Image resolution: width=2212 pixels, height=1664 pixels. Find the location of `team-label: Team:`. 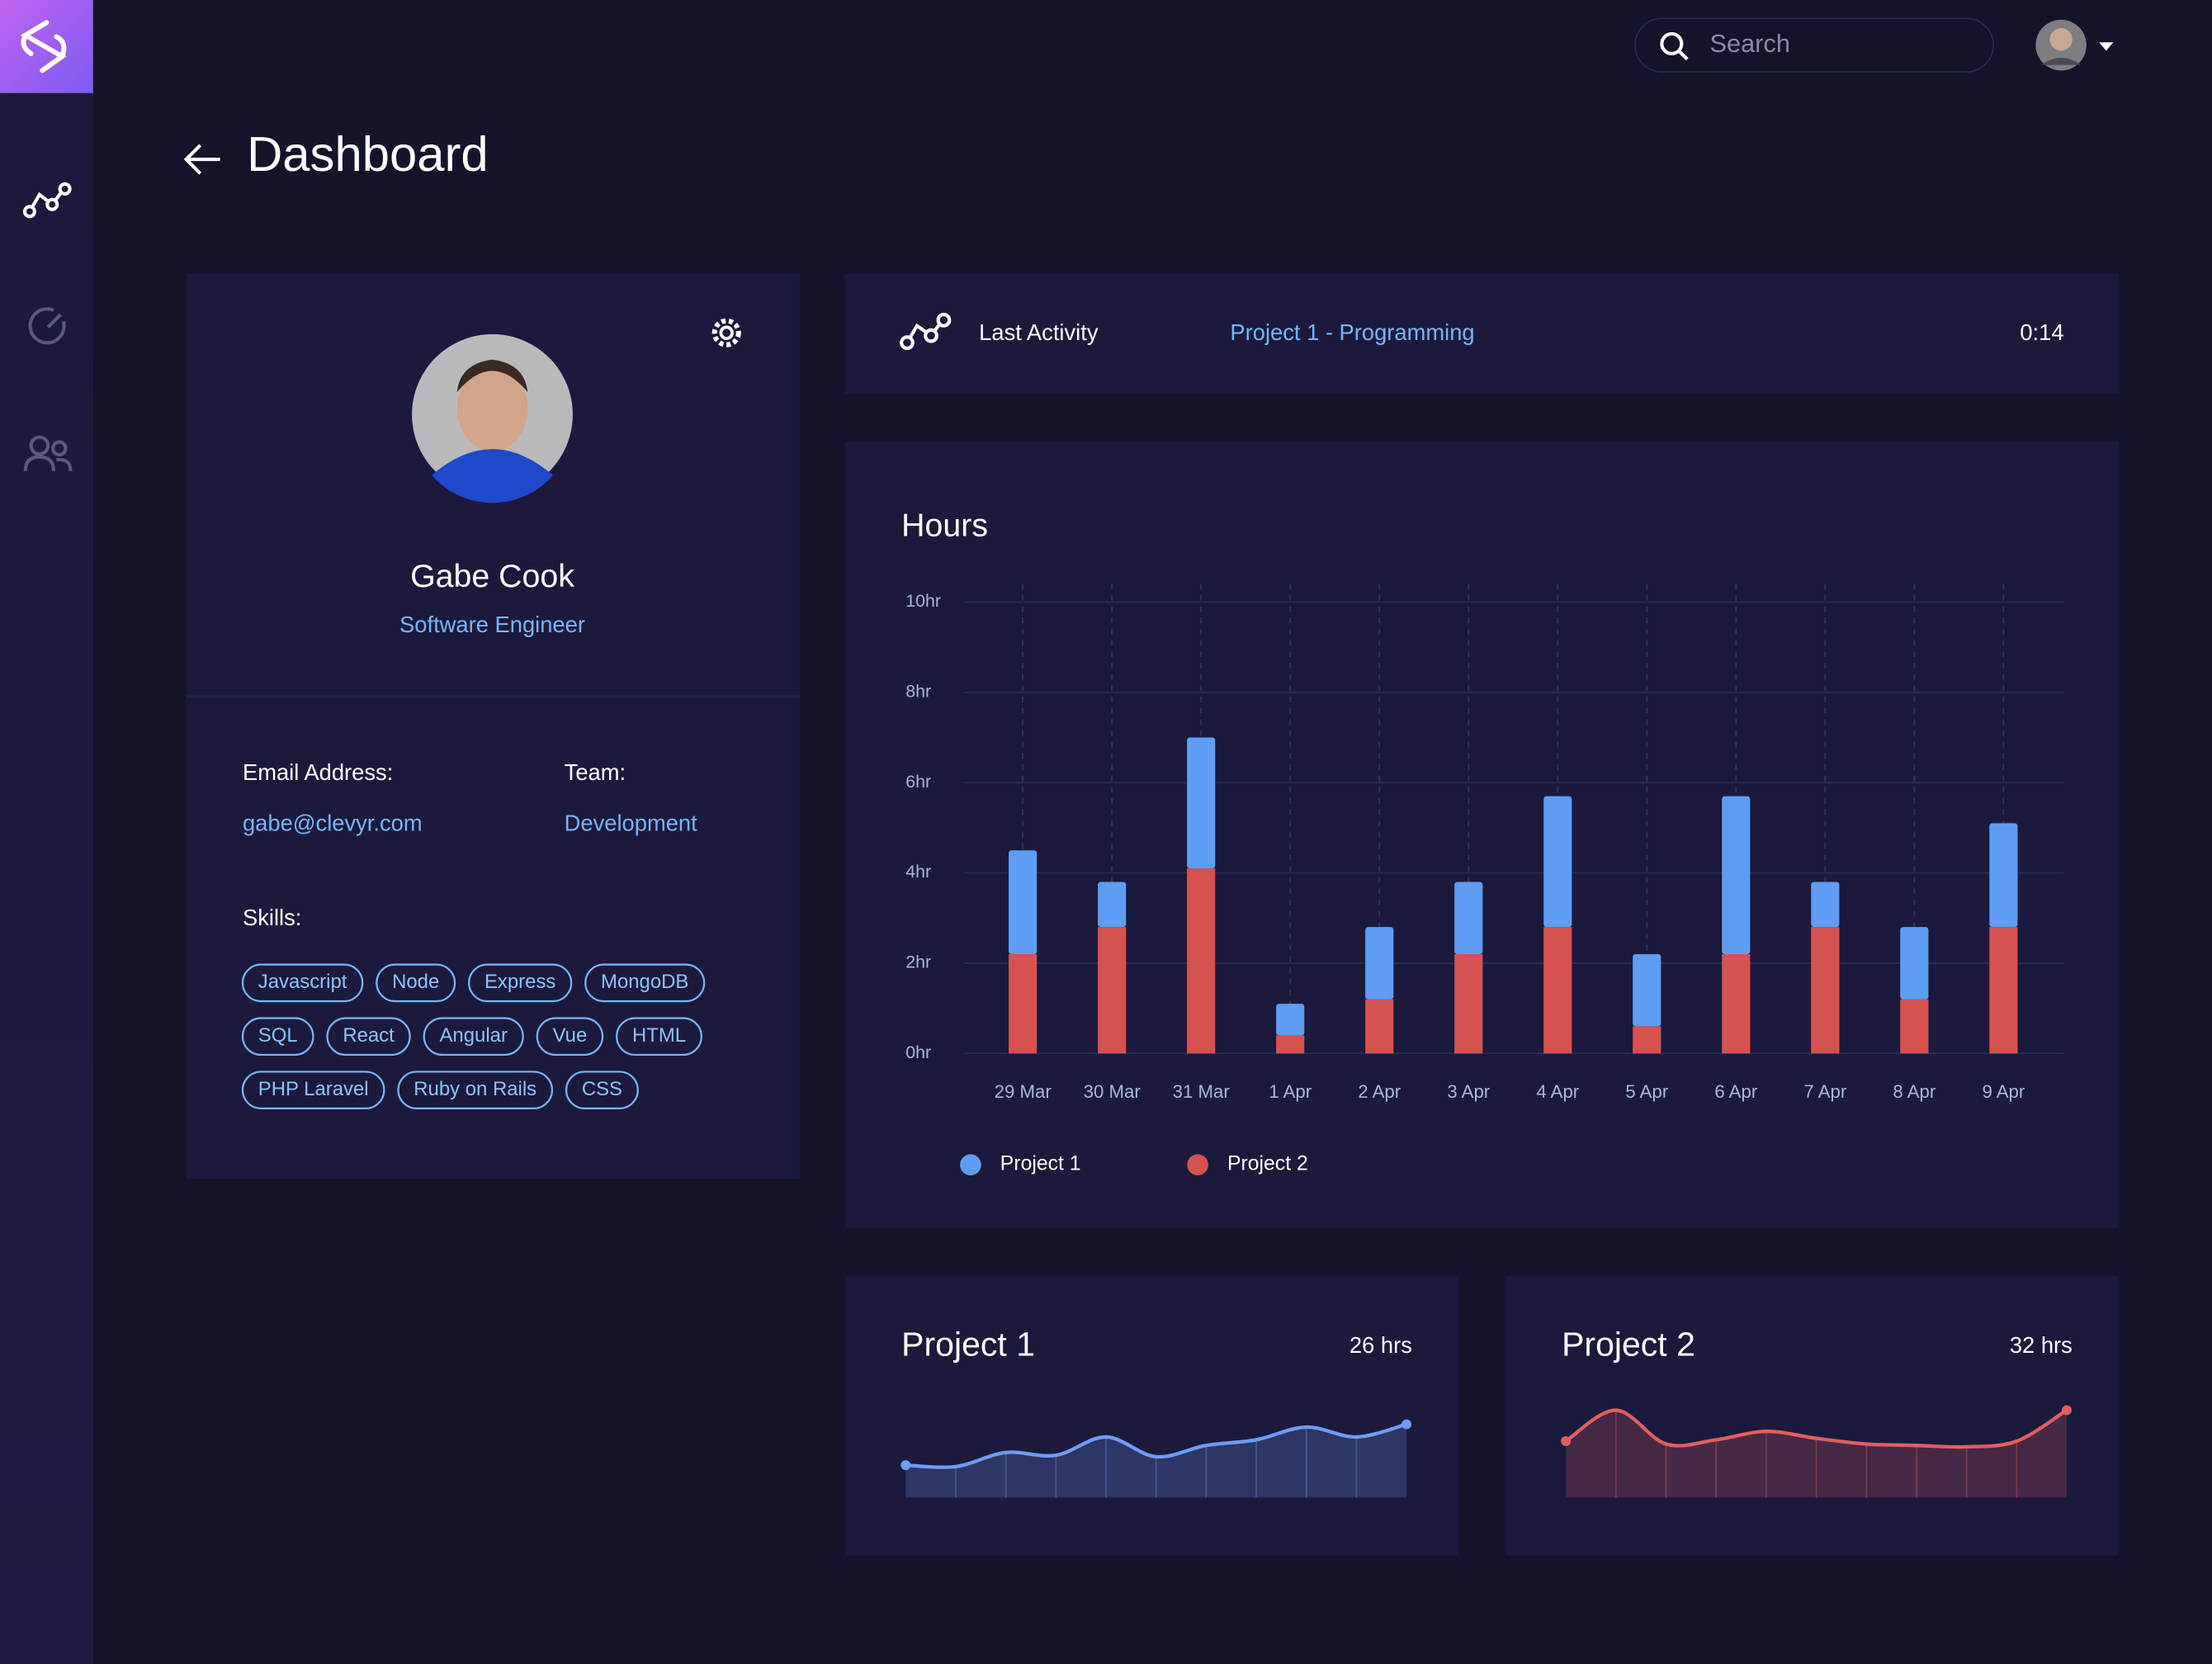

team-label: Team: is located at coordinates (595, 772).